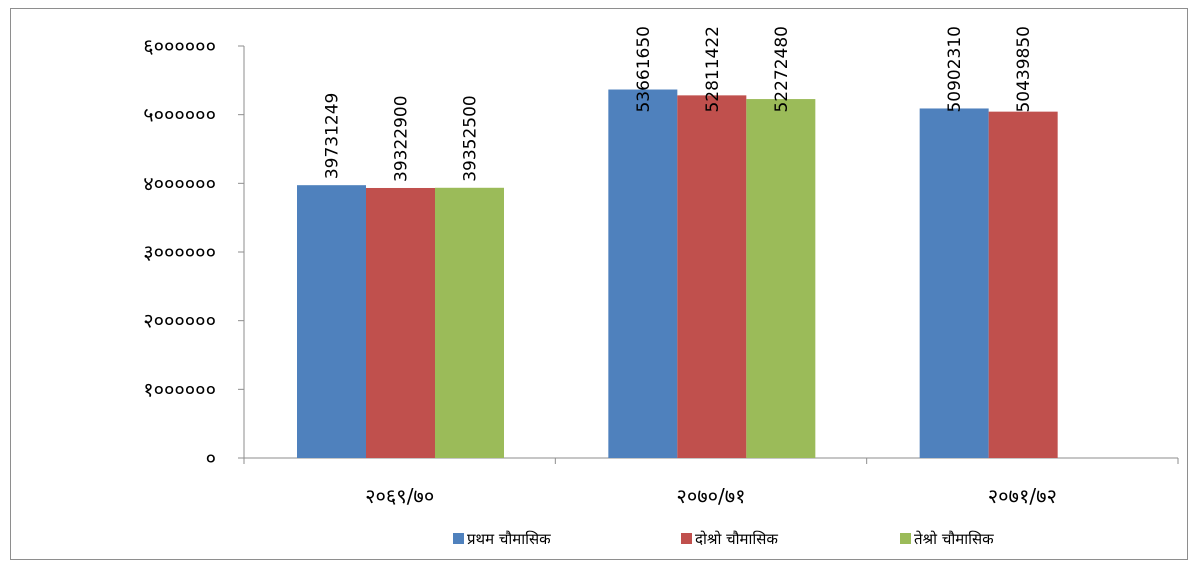 The image size is (1197, 566). I want to click on data-label: 50439850, so click(1024, 69).